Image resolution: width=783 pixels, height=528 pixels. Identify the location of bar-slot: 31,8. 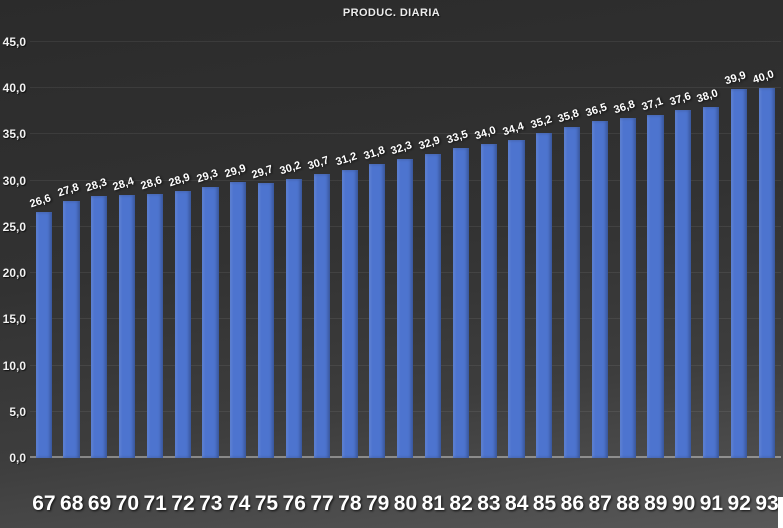
(377, 250).